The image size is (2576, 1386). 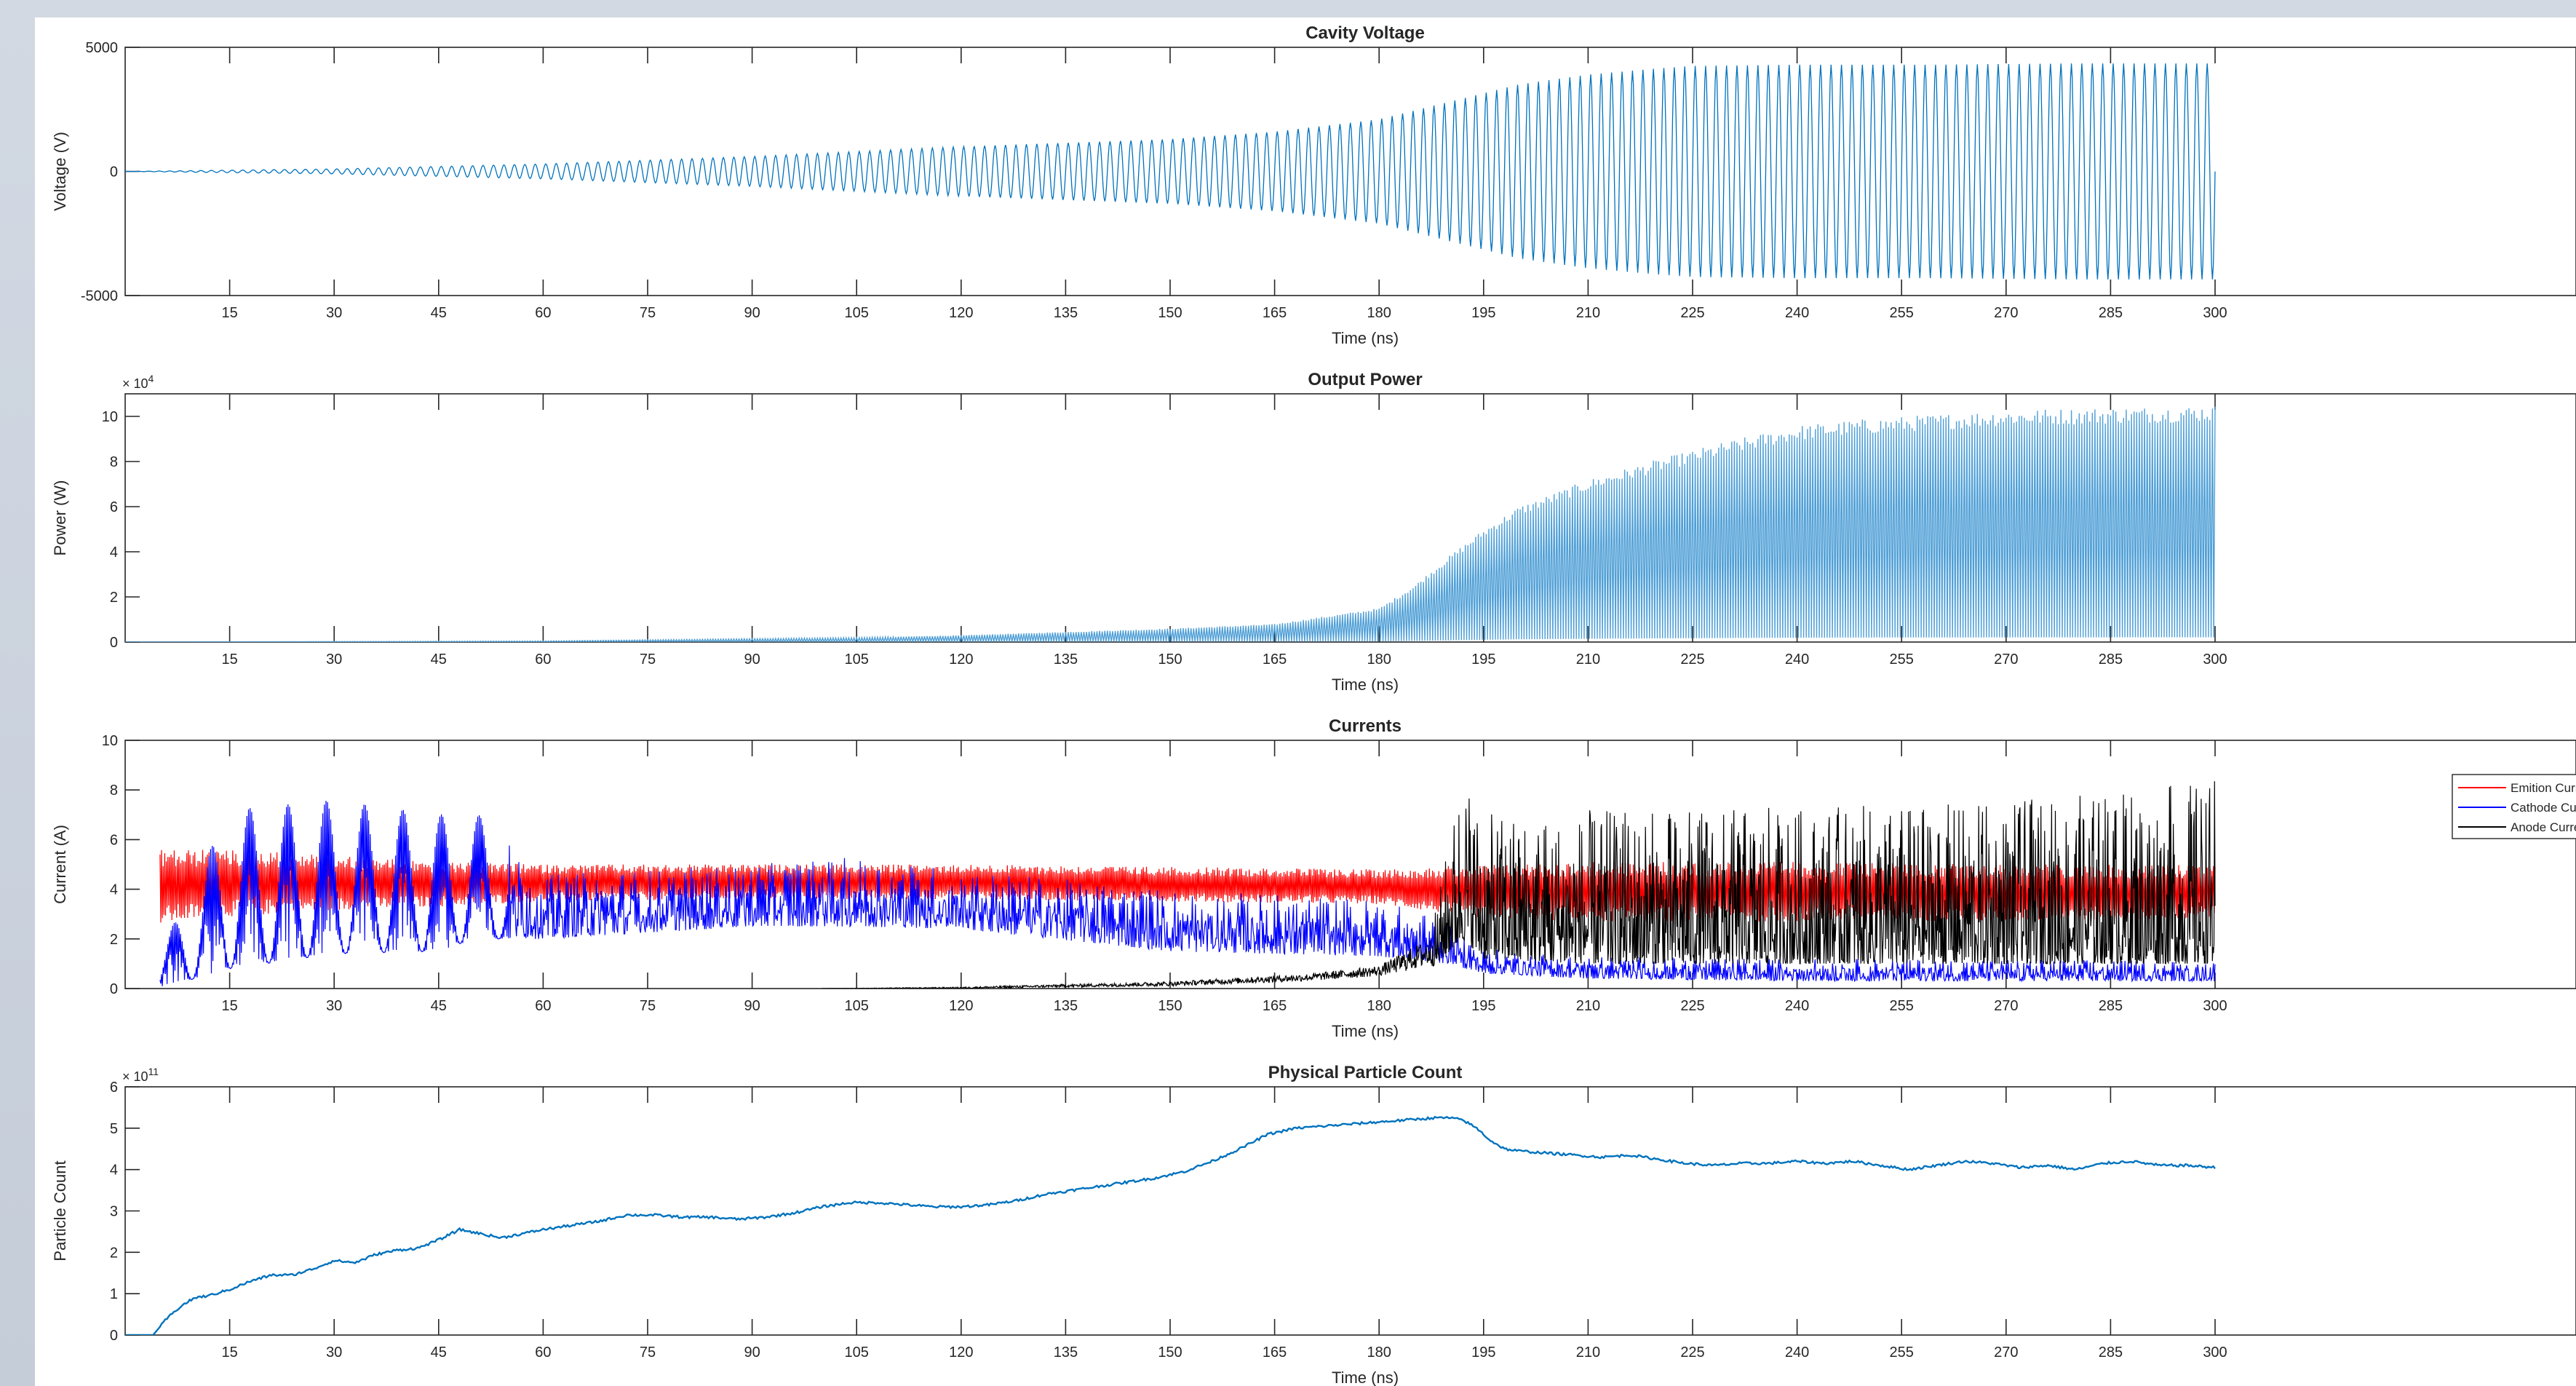 What do you see at coordinates (140, 1075) in the screenshot?
I see `y-exponent-label: × 10¹¹` at bounding box center [140, 1075].